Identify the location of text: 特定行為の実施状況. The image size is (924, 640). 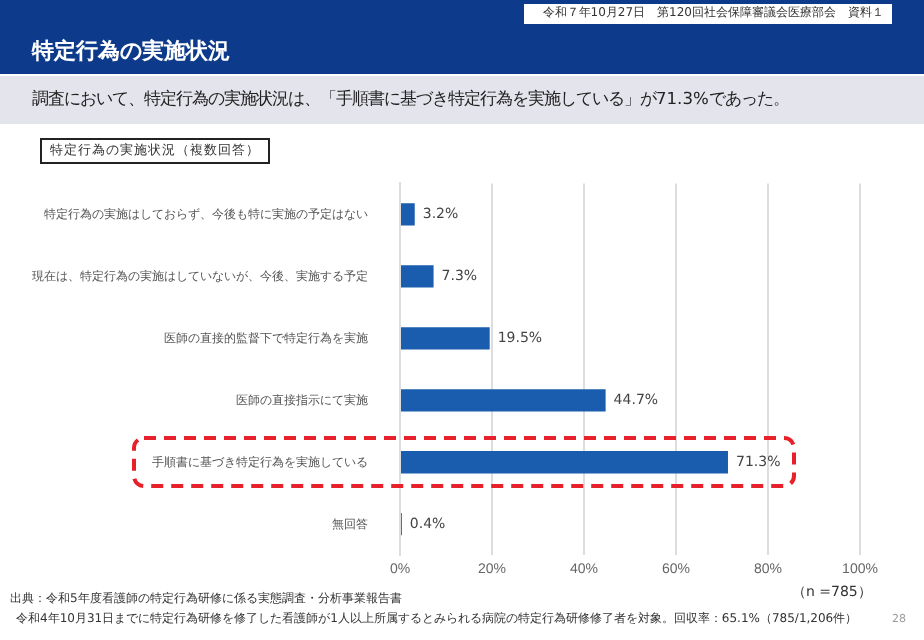
(131, 51).